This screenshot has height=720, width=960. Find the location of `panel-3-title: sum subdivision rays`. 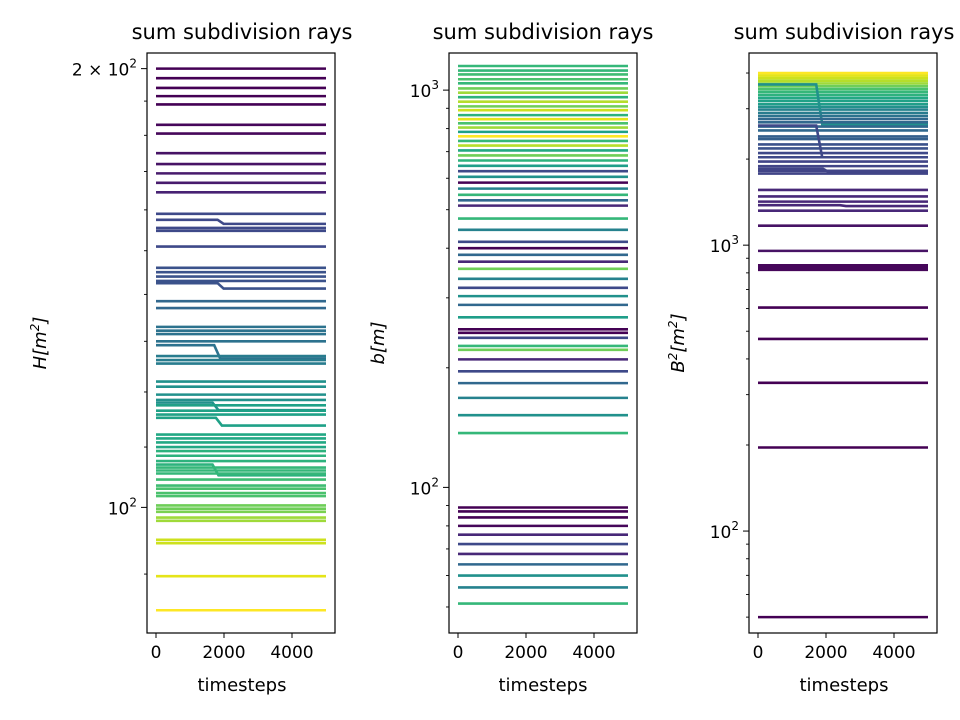

panel-3-title: sum subdivision rays is located at coordinates (844, 32).